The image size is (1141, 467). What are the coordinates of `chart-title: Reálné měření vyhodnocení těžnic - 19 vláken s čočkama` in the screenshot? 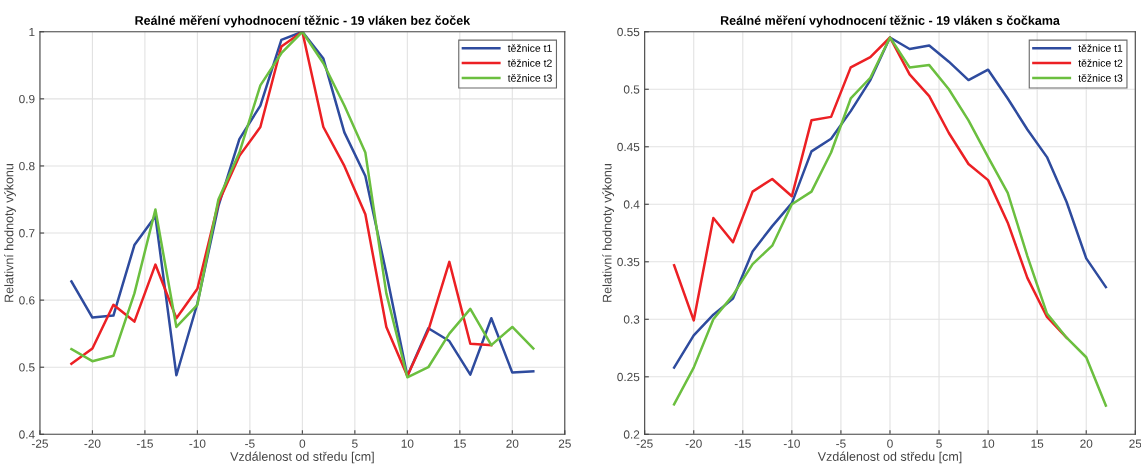 It's located at (890, 21).